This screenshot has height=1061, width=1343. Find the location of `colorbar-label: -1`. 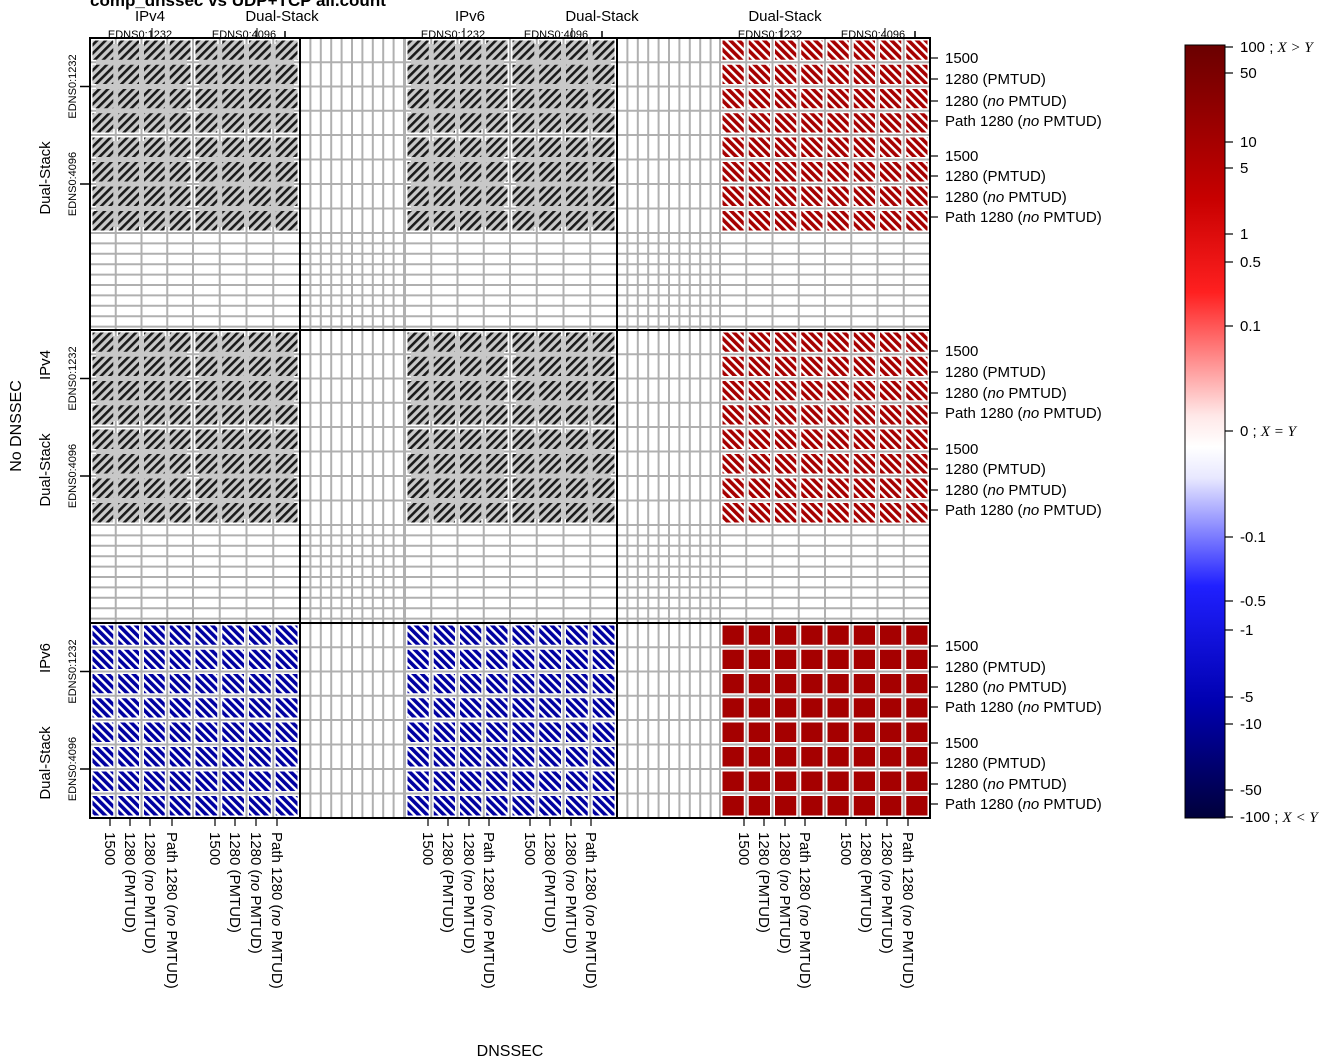

colorbar-label: -1 is located at coordinates (1246, 630).